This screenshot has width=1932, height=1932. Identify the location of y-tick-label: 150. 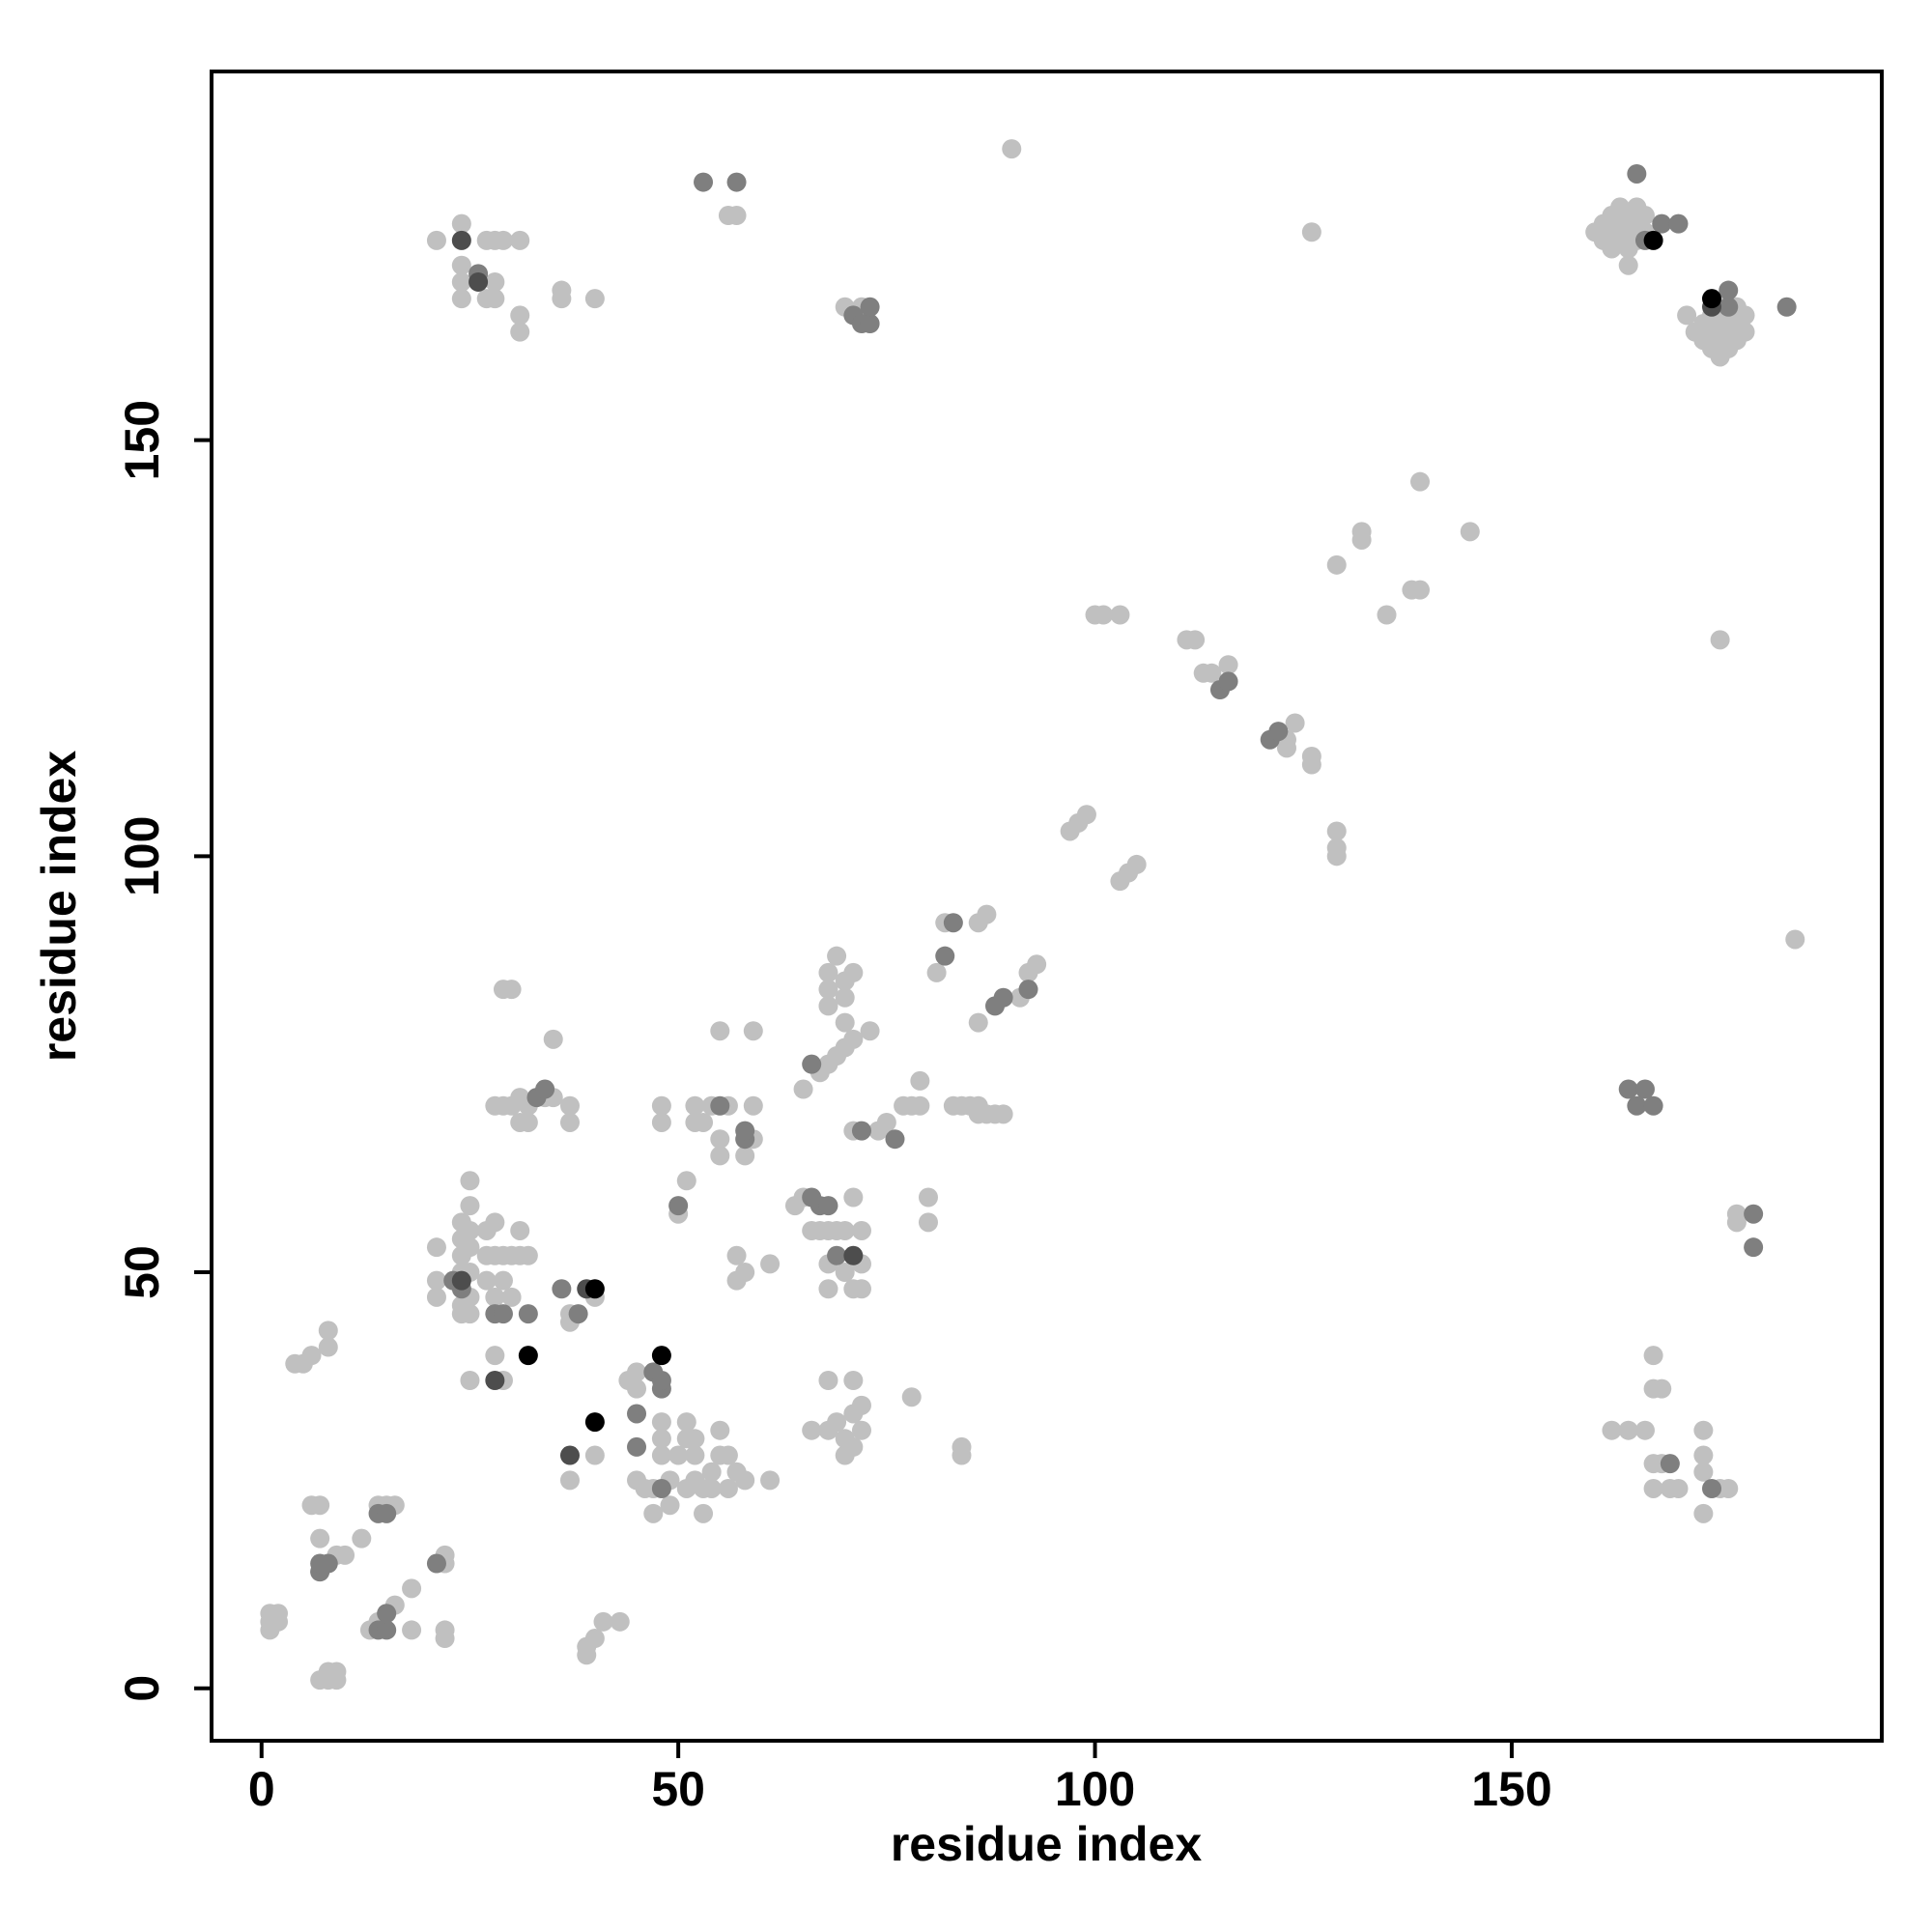
(142, 440).